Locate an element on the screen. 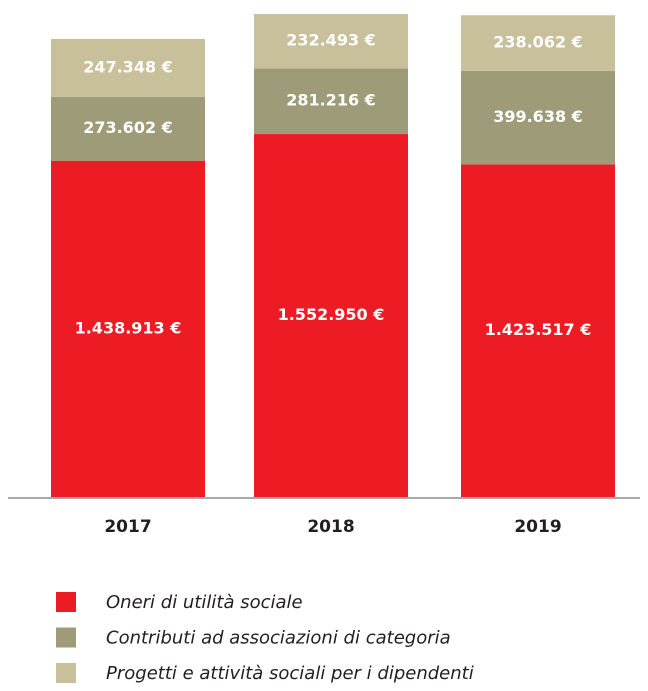 This screenshot has width=648, height=691. value-label: 273.602 € is located at coordinates (128, 127).